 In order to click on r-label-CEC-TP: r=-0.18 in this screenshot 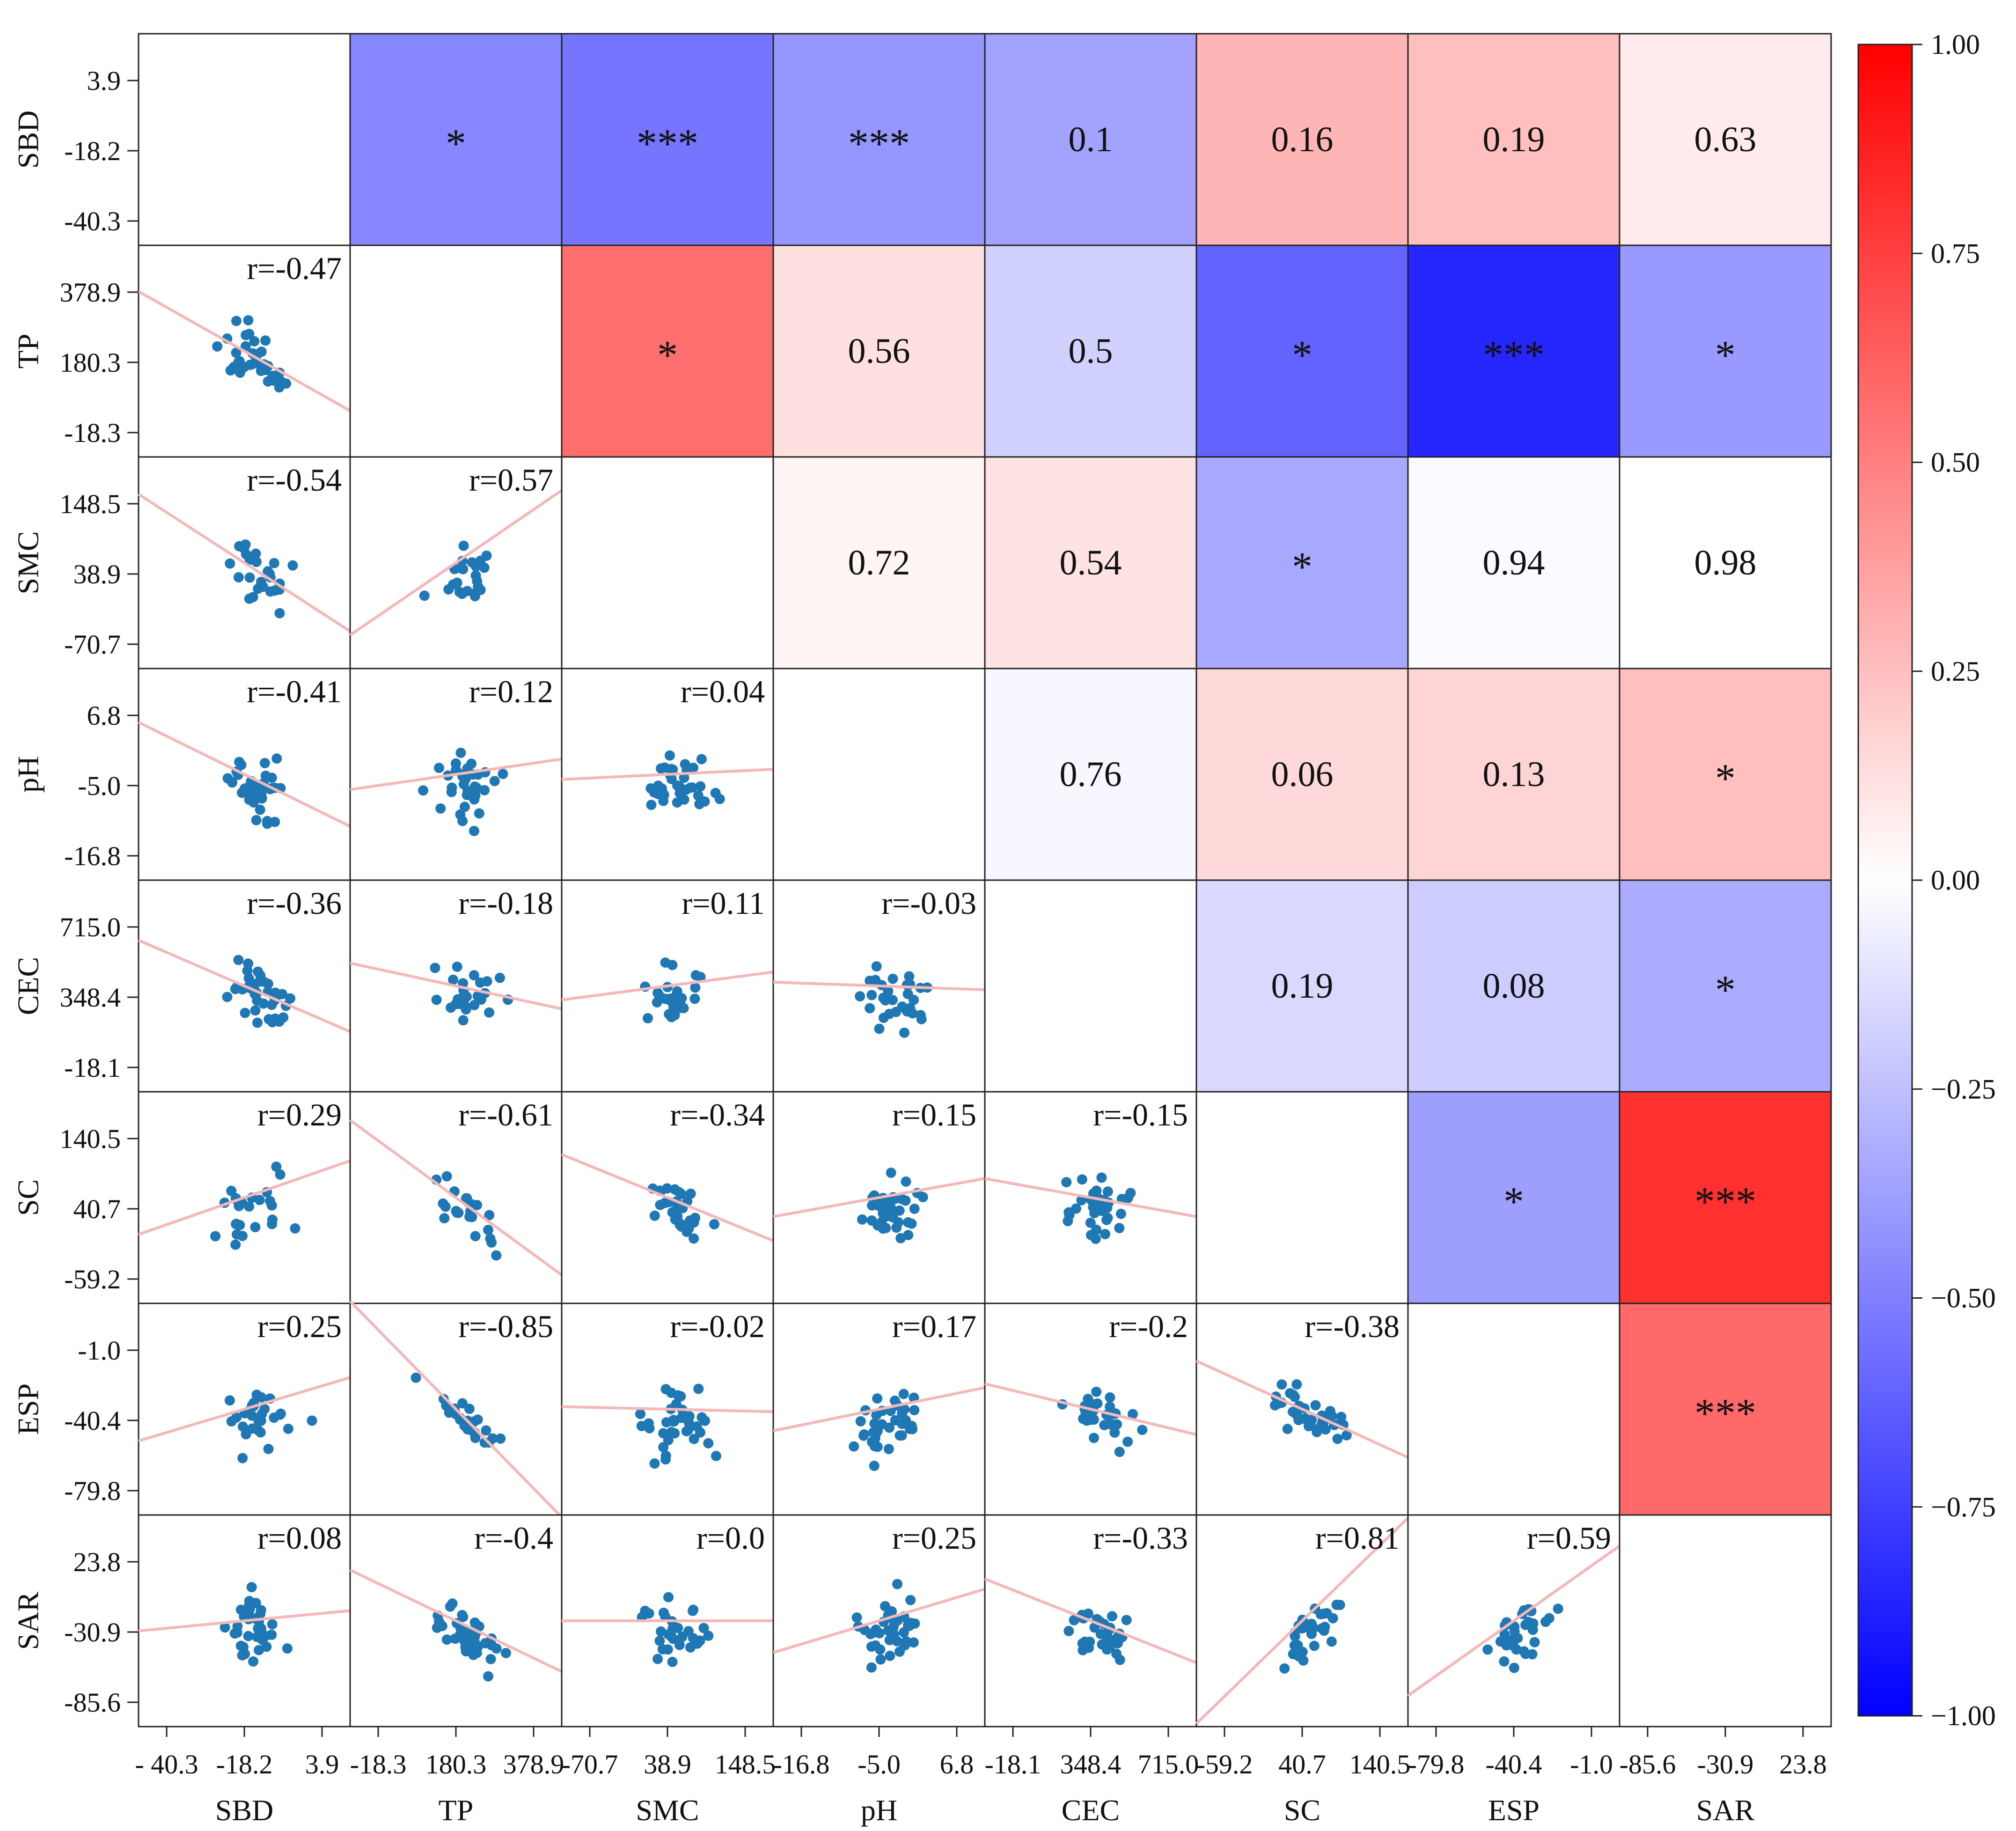, I will do `click(505, 903)`.